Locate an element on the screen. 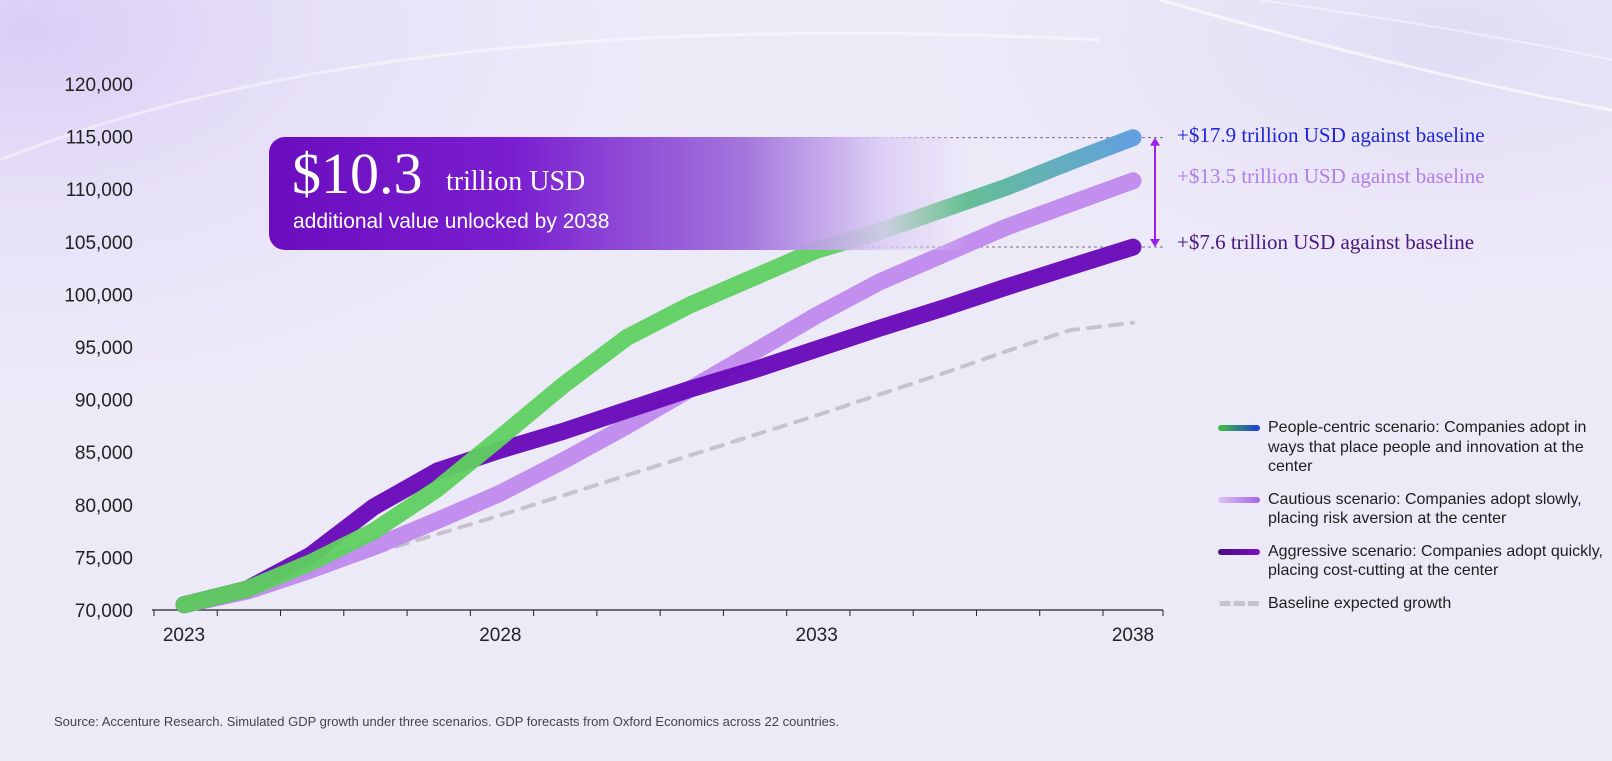 The image size is (1612, 761). x-axis: 2023 2028 2033 2038 is located at coordinates (658, 627).